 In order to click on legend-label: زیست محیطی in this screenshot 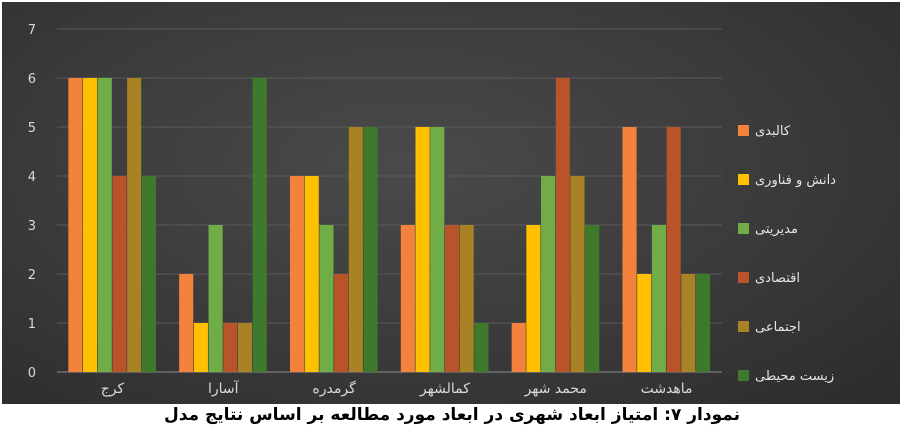, I will do `click(794, 376)`.